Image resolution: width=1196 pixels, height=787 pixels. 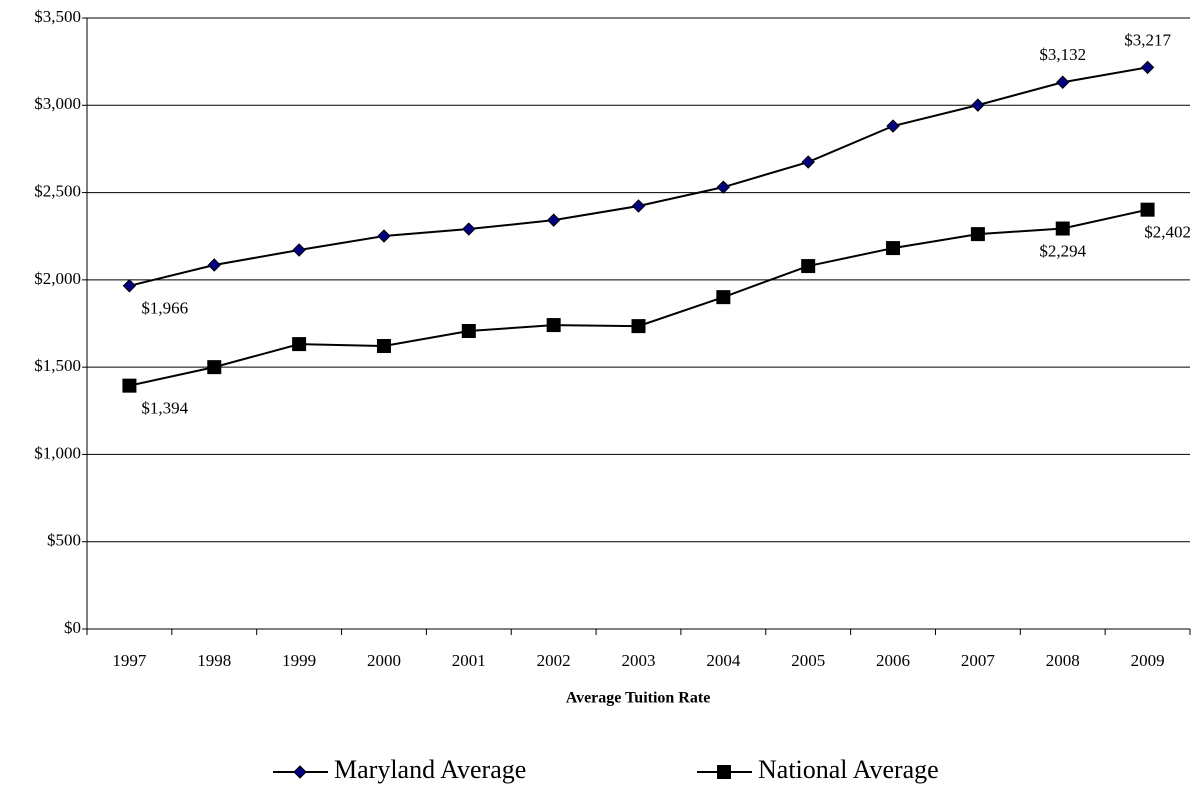 What do you see at coordinates (978, 660) in the screenshot?
I see `x-tick-label: 2007` at bounding box center [978, 660].